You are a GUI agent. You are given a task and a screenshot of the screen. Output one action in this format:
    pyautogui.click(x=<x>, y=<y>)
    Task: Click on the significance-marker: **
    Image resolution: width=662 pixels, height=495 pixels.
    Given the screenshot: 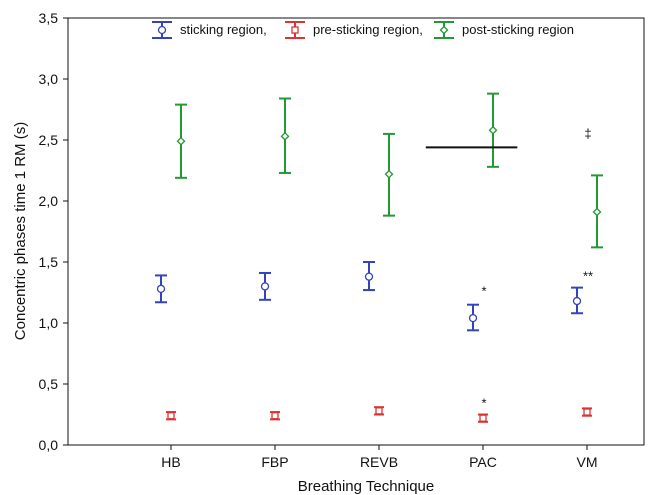 What is the action you would take?
    pyautogui.click(x=588, y=276)
    